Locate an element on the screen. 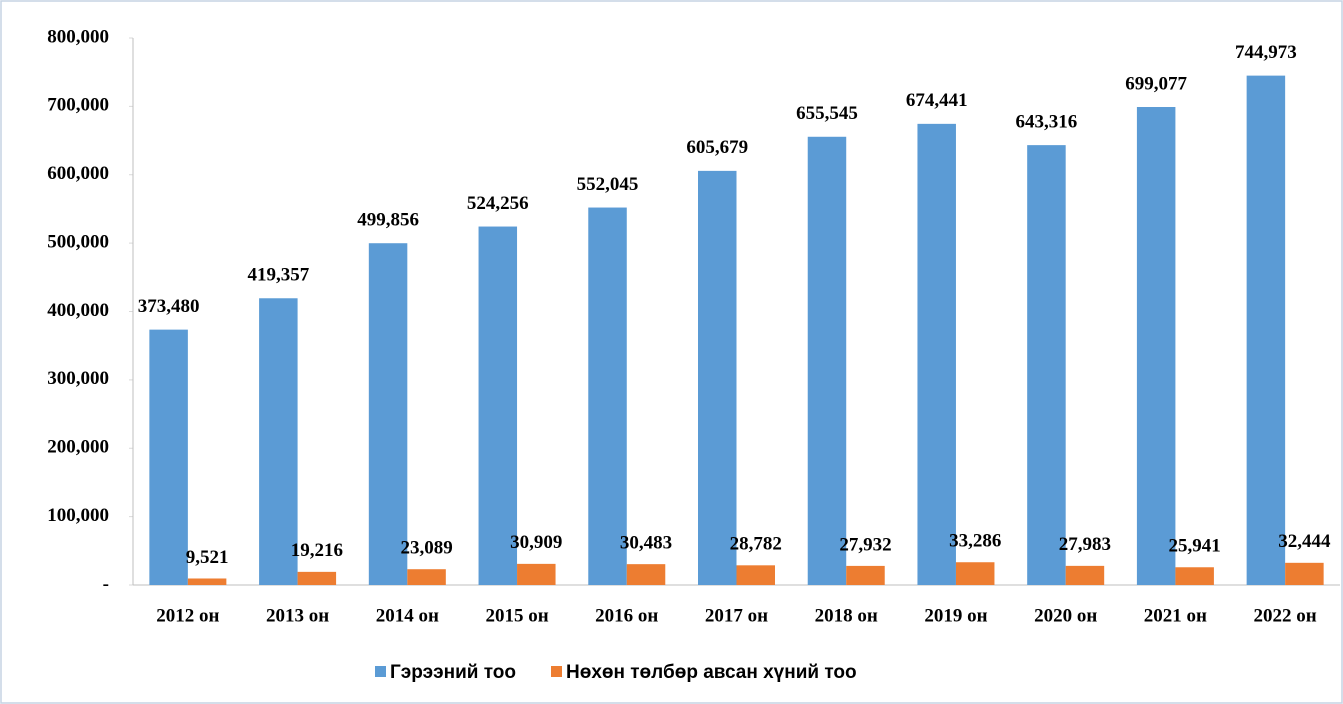  value-label: 19,216 is located at coordinates (317, 550).